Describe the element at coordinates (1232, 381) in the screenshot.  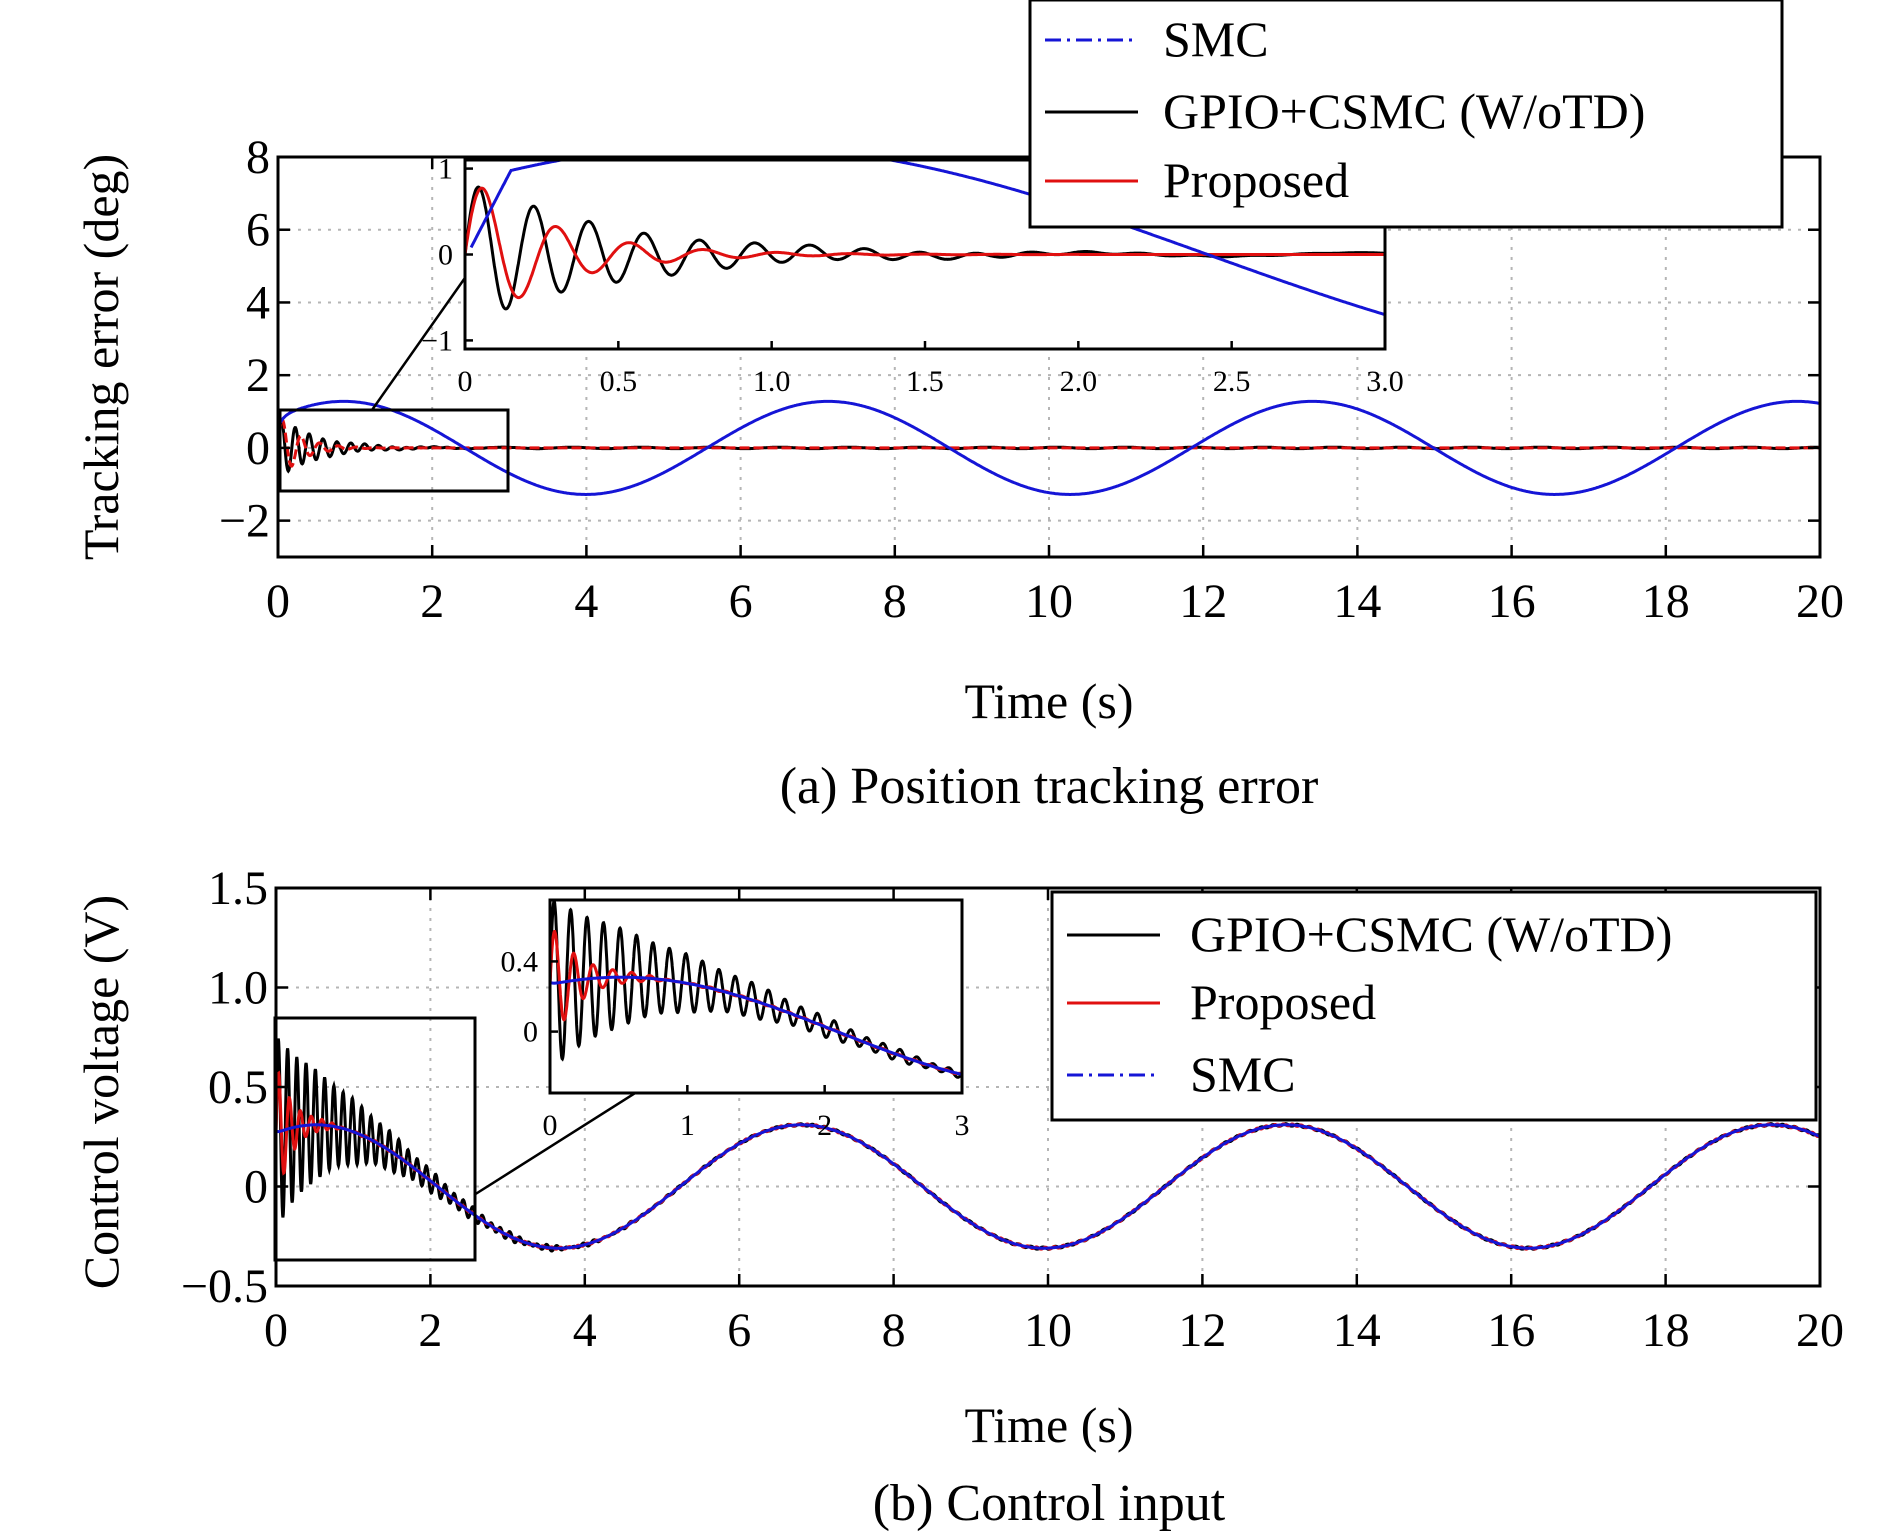
I see `inset-a-xtick-label: 2.5` at that location.